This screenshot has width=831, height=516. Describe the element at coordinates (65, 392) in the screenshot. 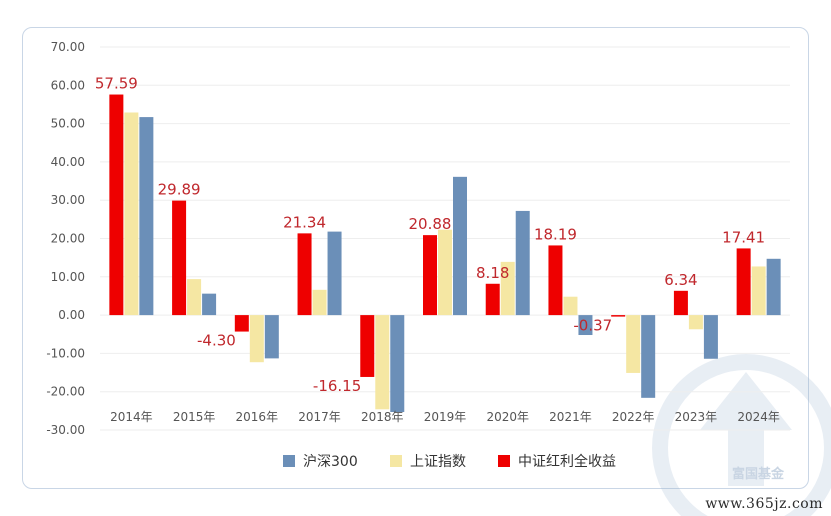

I see `y-tick-label: -20.00` at that location.